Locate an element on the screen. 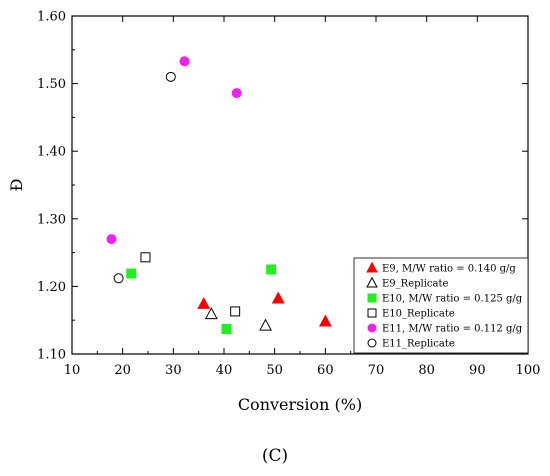  y-tick-label: 1.30 is located at coordinates (51, 219).